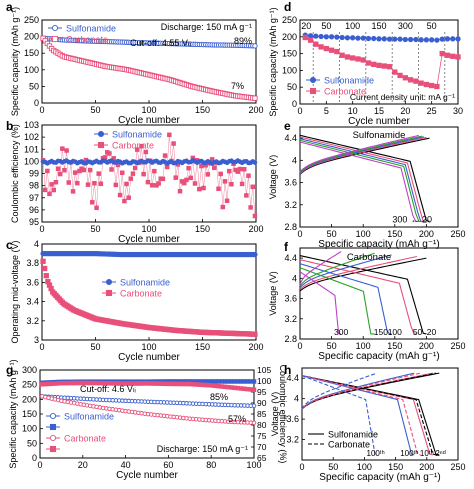 The image size is (474, 489). I want to click on x-tick-label: 0, so click(301, 467).